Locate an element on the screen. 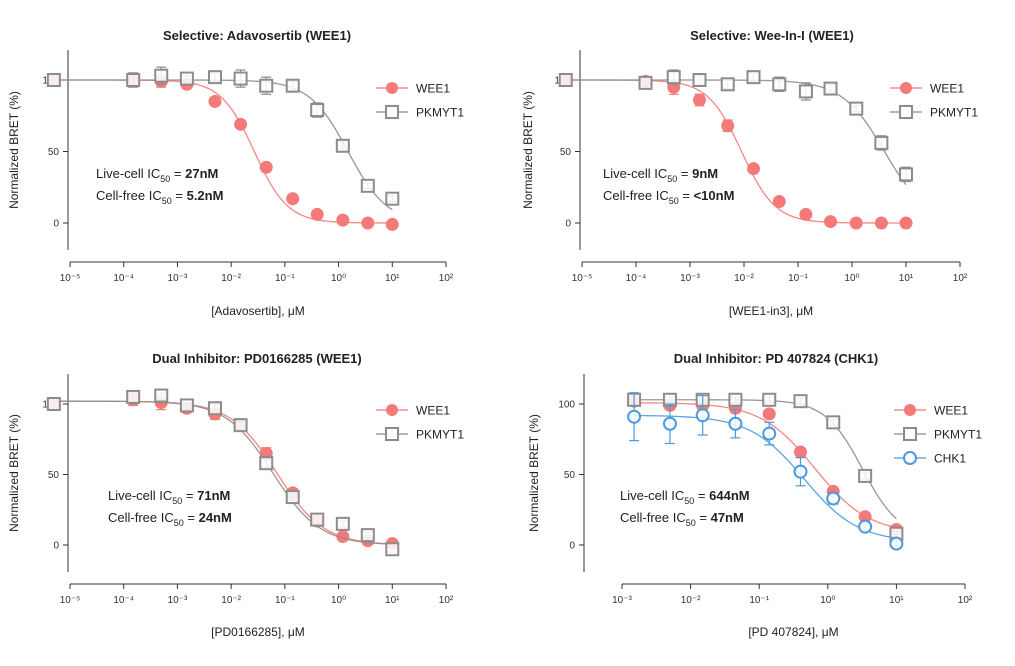 Image resolution: width=1015 pixels, height=666 pixels. series-chk1 is located at coordinates (765, 471).